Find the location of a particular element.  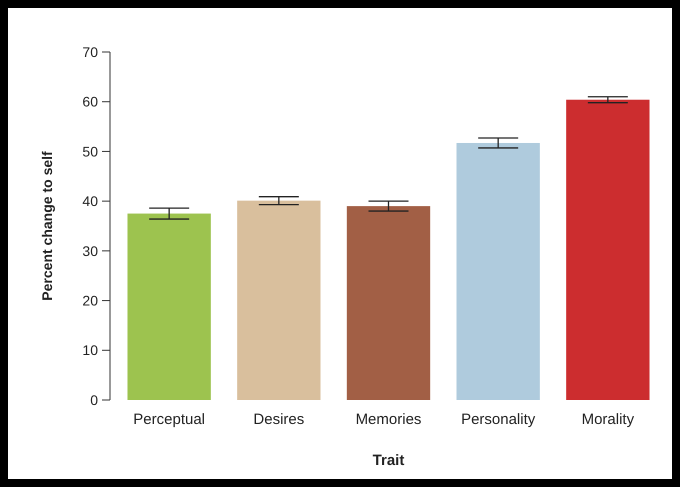

x-tick-label: Personality is located at coordinates (498, 419).